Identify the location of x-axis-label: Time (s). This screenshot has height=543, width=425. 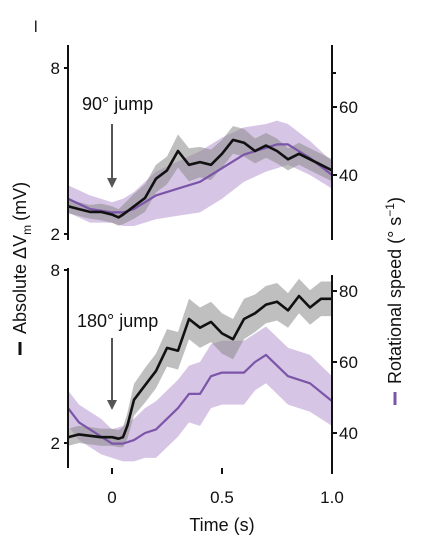
(221, 525).